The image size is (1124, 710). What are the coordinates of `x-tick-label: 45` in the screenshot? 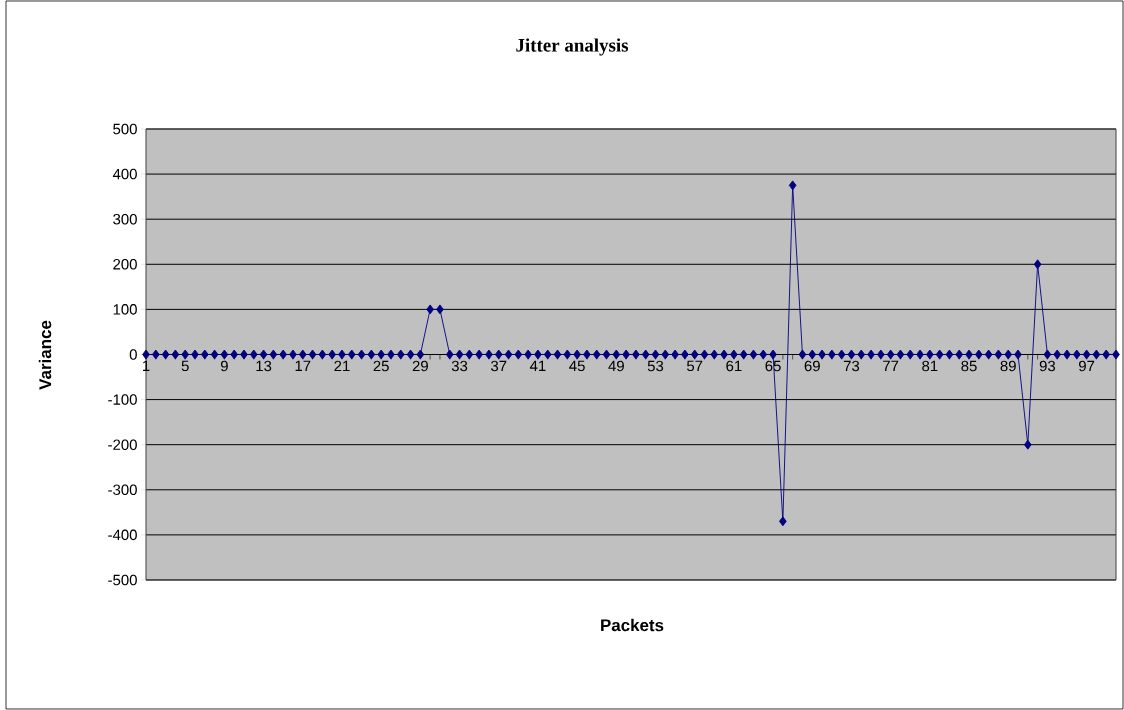 It's located at (577, 366).